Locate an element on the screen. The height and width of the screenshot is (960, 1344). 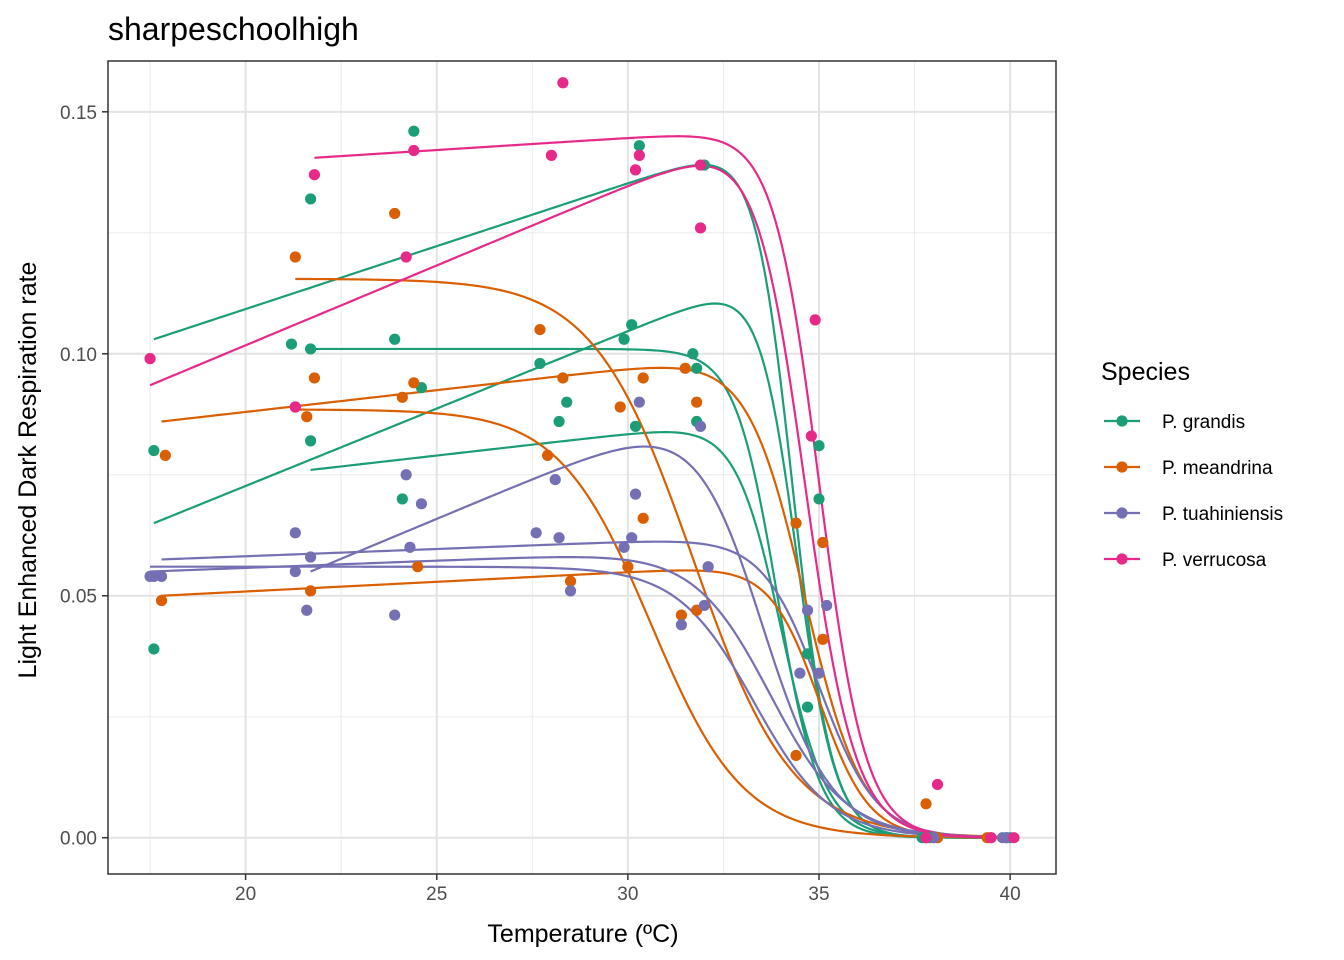
legend-item: P. meandrina is located at coordinates (1188, 468).